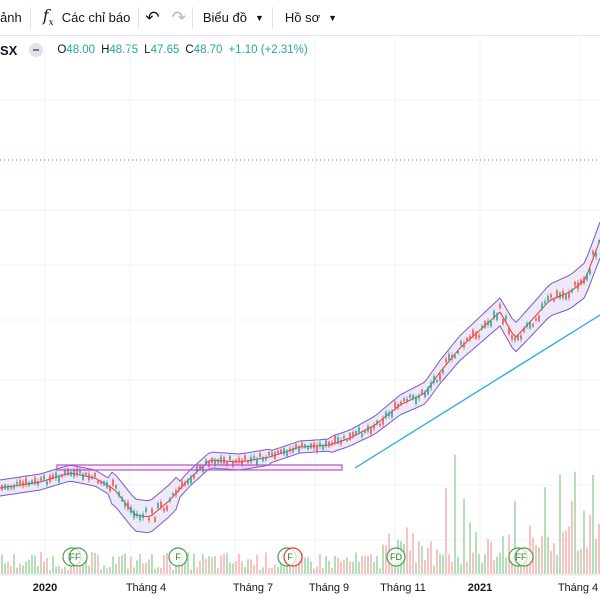  I want to click on collapse-legend-icon, so click(36, 50).